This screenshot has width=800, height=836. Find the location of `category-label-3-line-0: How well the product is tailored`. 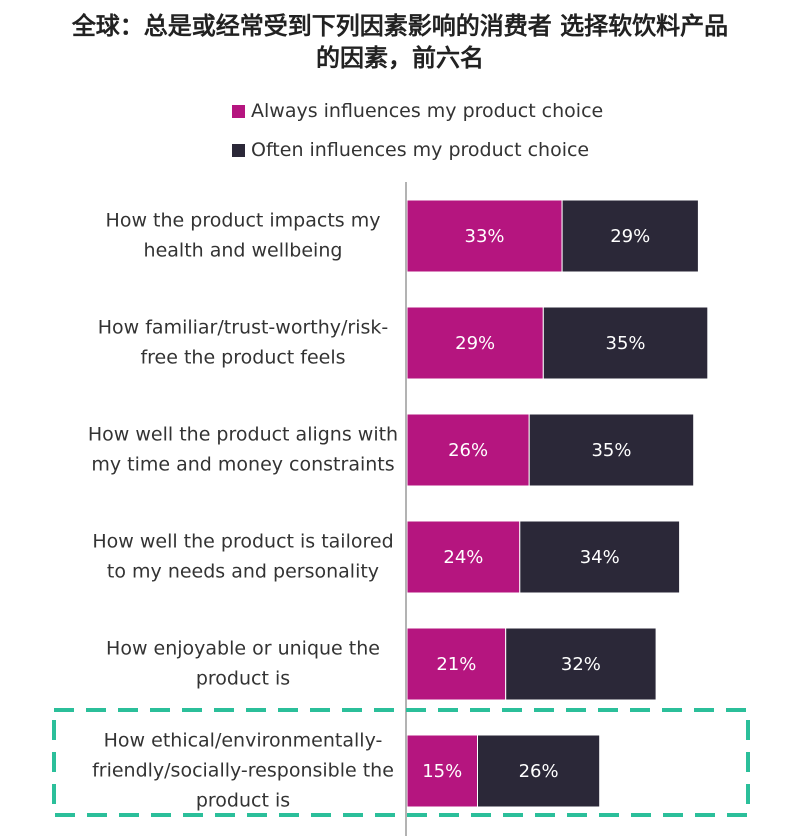

category-label-3-line-0: How well the product is tailored is located at coordinates (242, 542).